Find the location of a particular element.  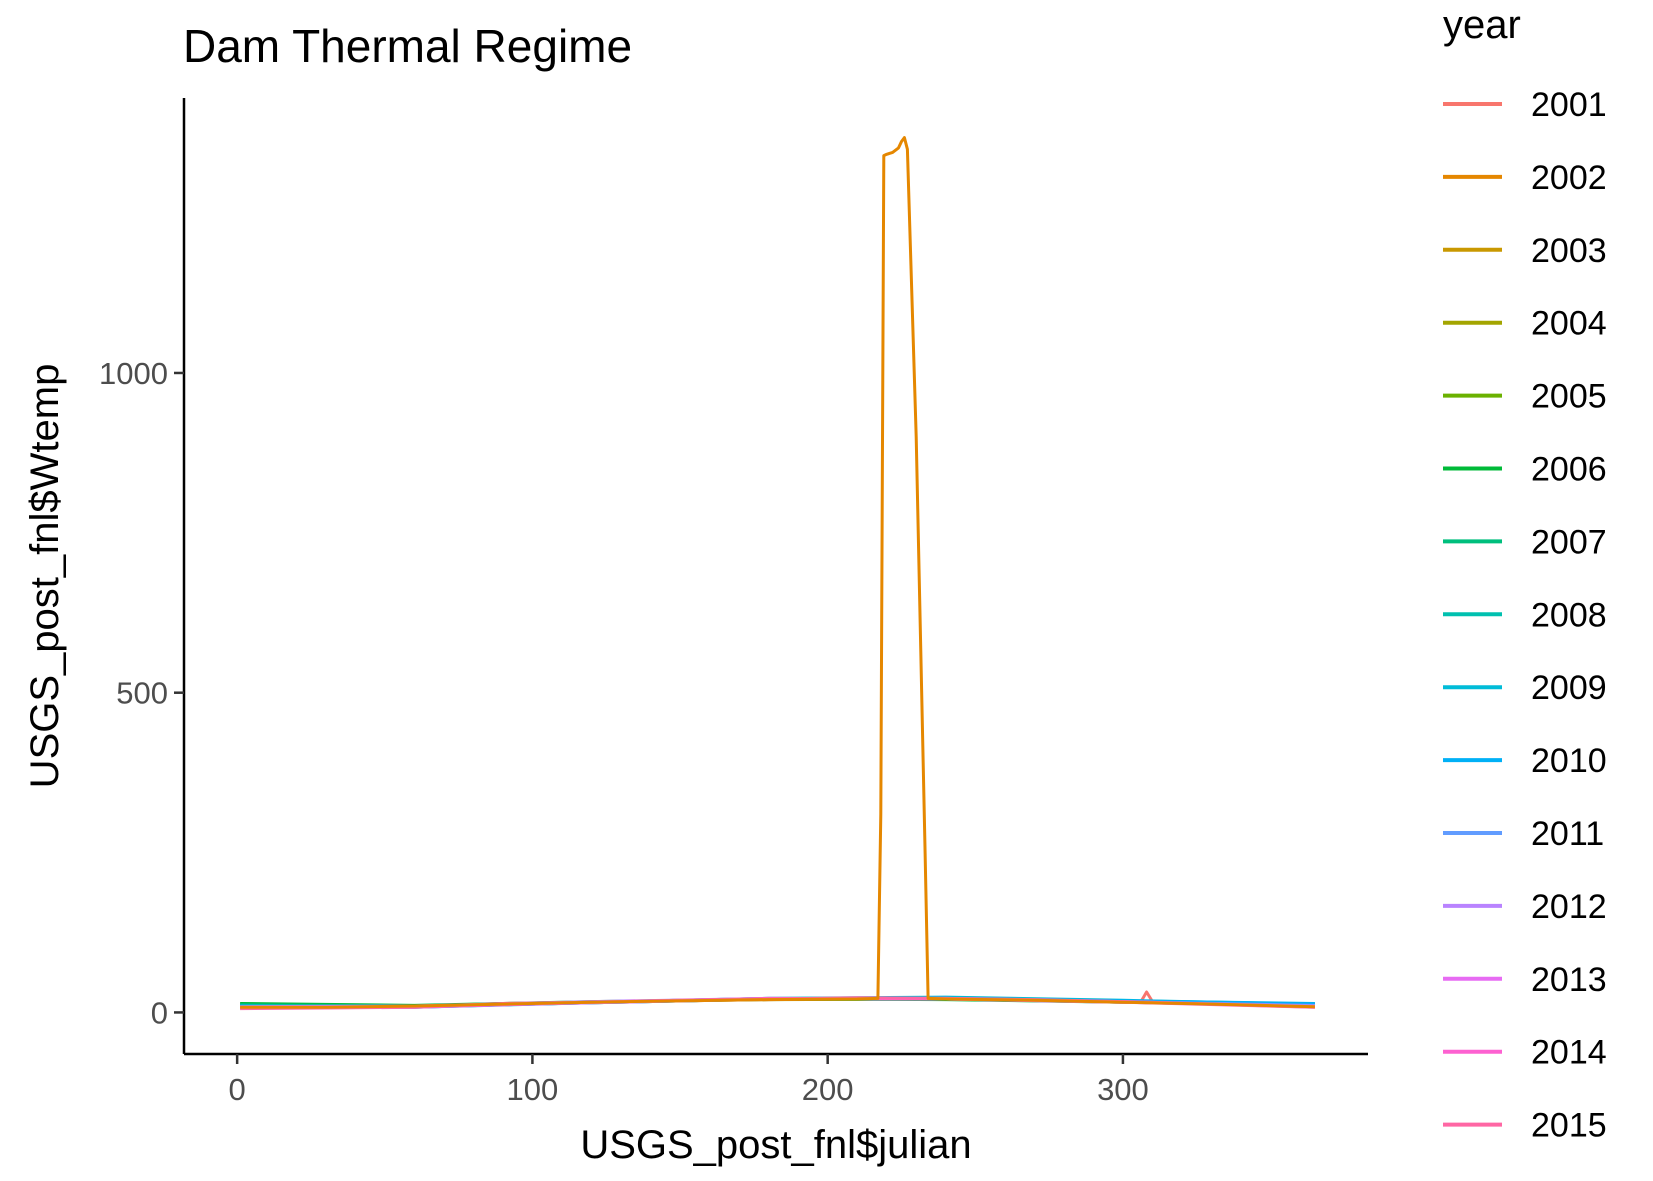

x-tick-label: 300 is located at coordinates (1123, 1089).